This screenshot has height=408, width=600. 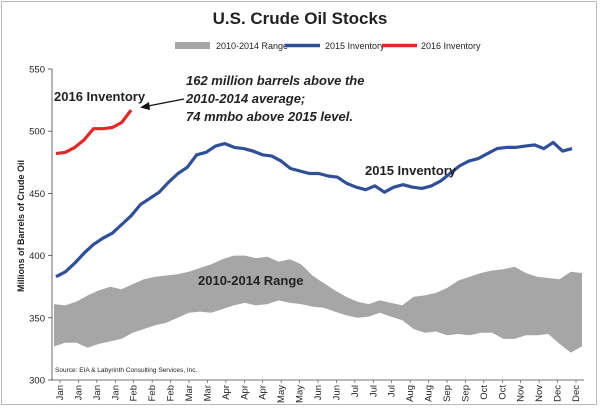 I want to click on y-tick-label: 450, so click(x=37, y=194).